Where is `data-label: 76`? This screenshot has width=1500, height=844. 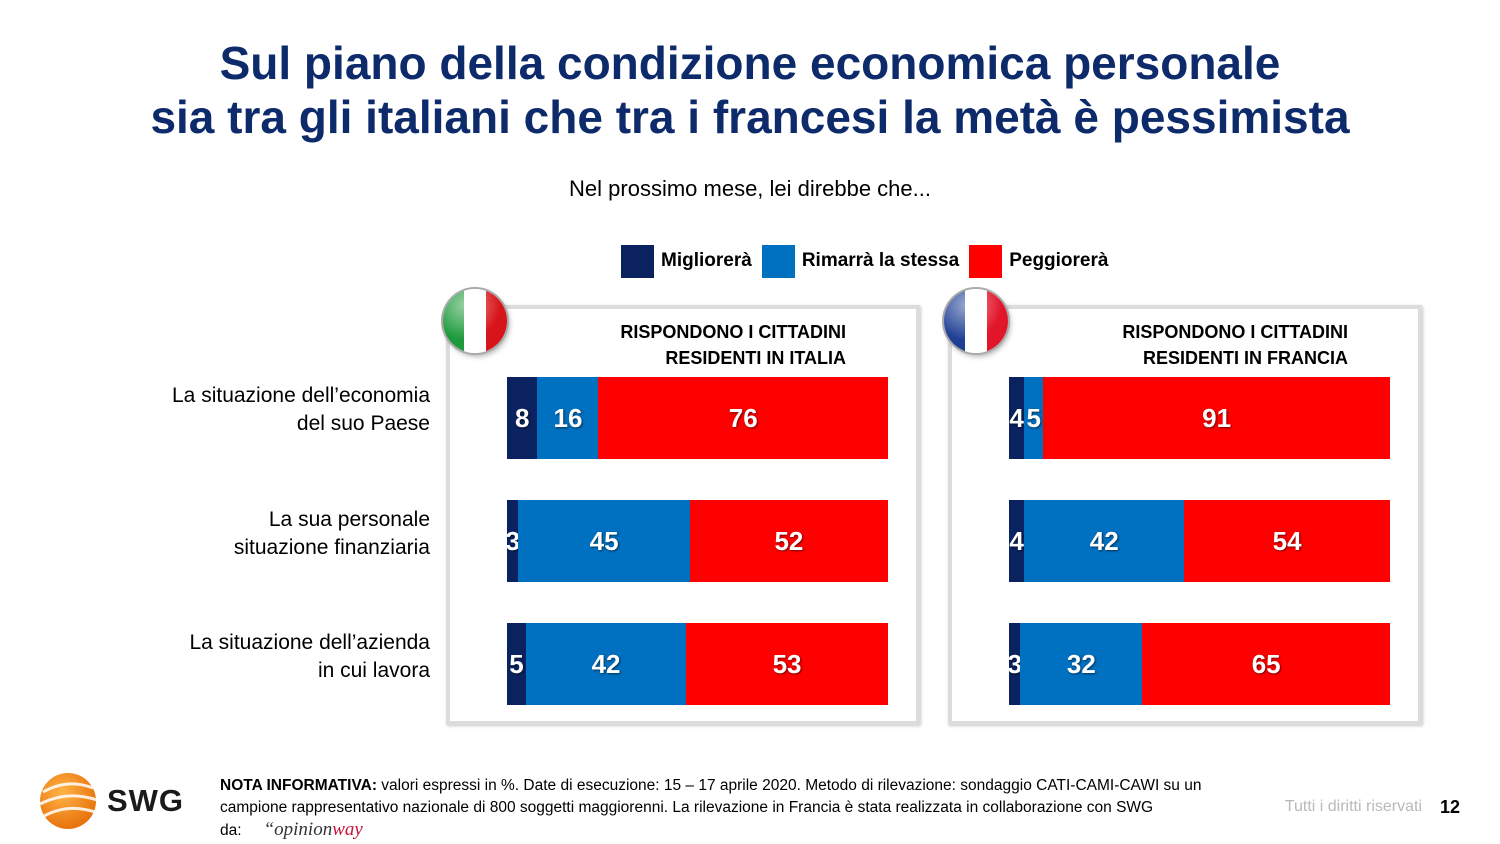
data-label: 76 is located at coordinates (743, 417).